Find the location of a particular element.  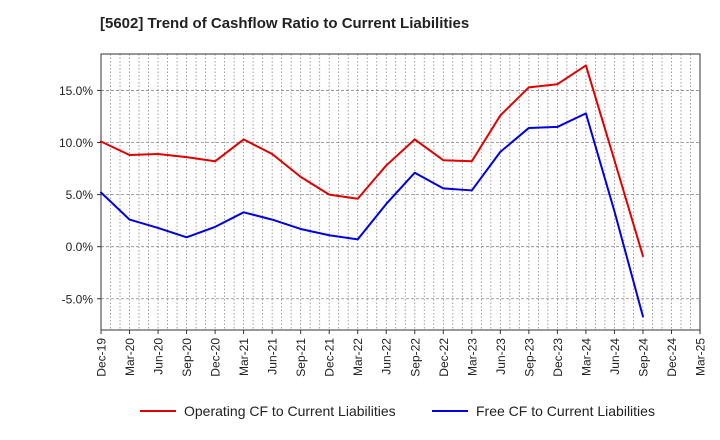

legend-item-operating-cf: Operating CF to Current Liabilities is located at coordinates (268, 411).